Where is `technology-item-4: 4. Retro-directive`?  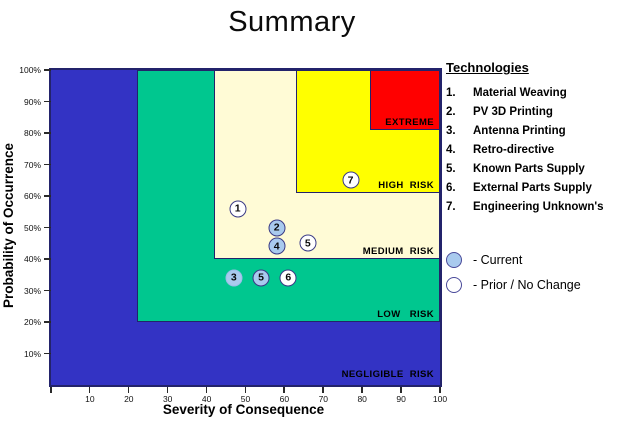 technology-item-4: 4. Retro-directive is located at coordinates (534, 150).